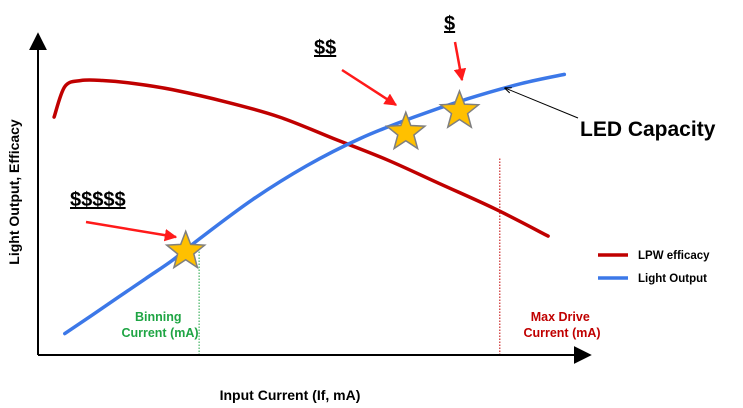  I want to click on legend-label-light-output: Light Output, so click(672, 279).